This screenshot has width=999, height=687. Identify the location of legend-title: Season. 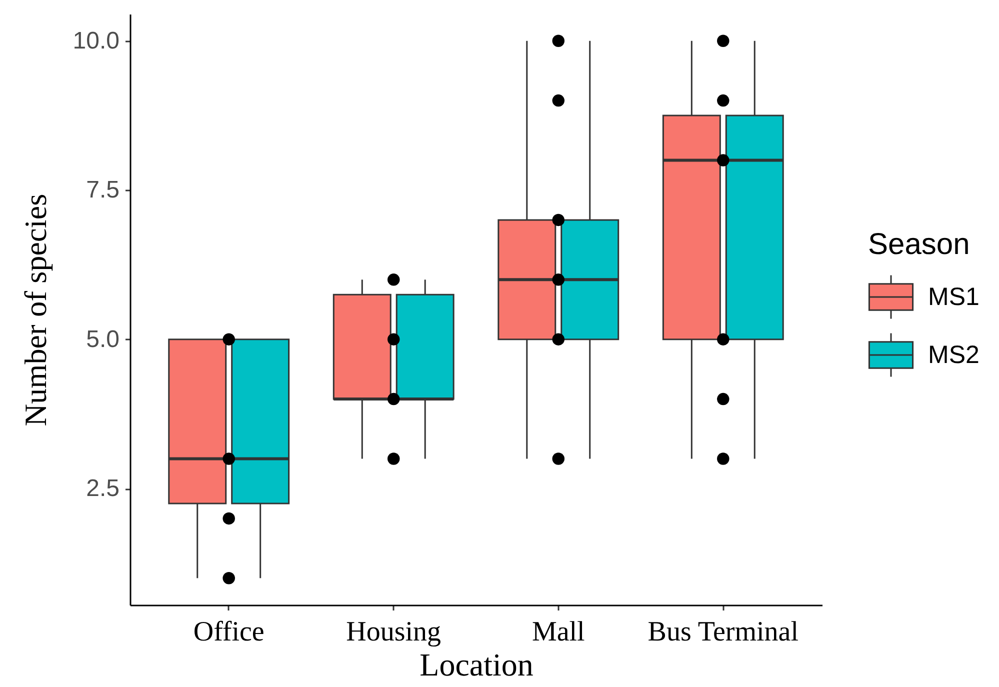
(919, 244).